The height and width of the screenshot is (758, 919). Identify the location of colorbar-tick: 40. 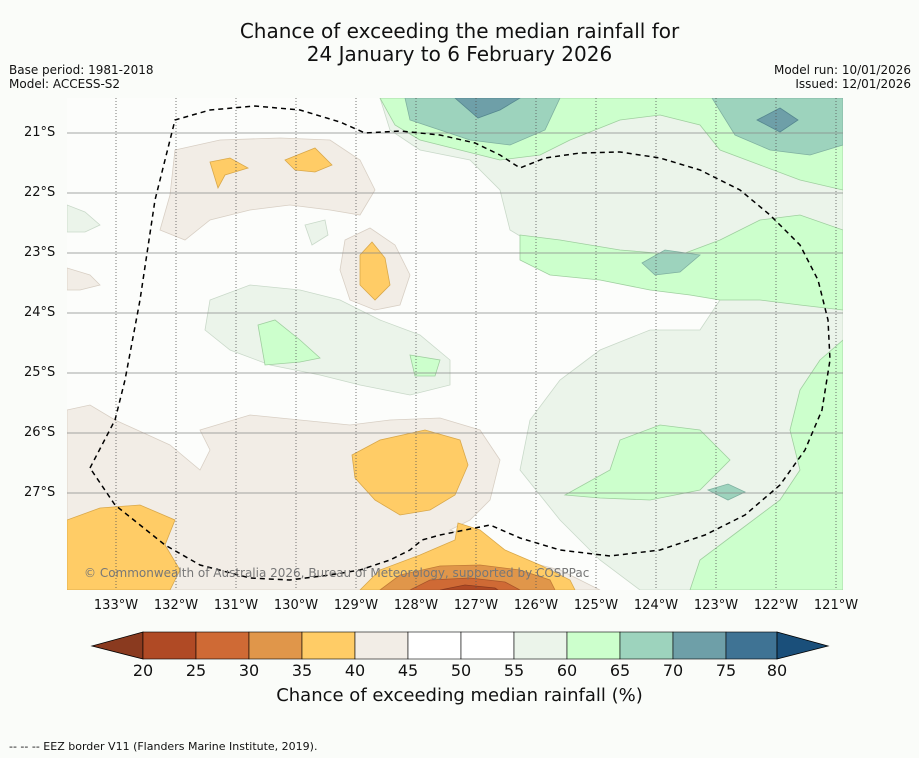
(355, 670).